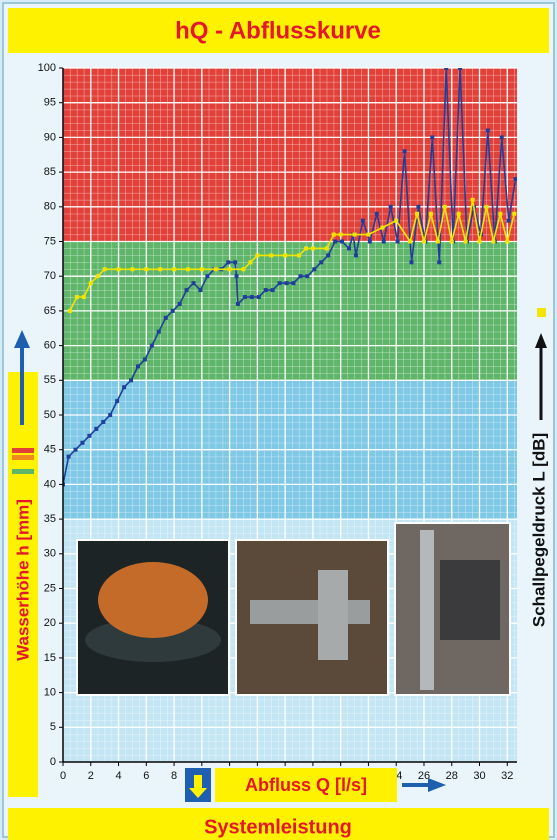  What do you see at coordinates (306, 785) in the screenshot?
I see `x-label-box` at bounding box center [306, 785].